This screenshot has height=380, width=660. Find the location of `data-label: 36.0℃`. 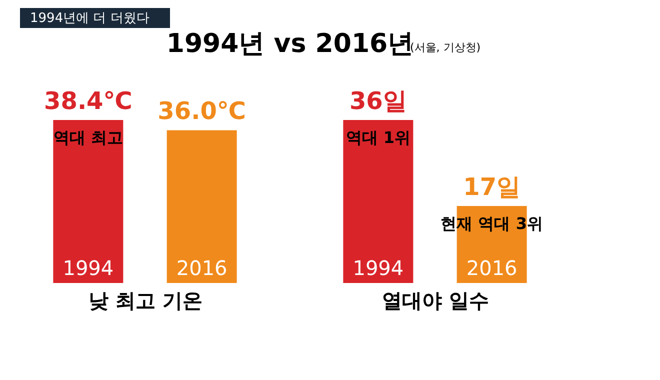

data-label: 36.0℃ is located at coordinates (202, 111).